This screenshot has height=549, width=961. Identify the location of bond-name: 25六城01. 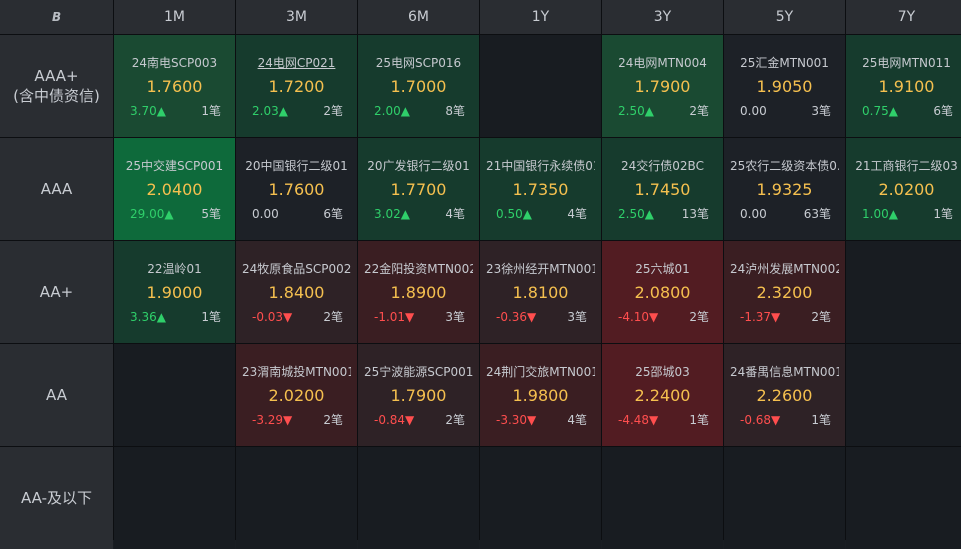
(662, 269).